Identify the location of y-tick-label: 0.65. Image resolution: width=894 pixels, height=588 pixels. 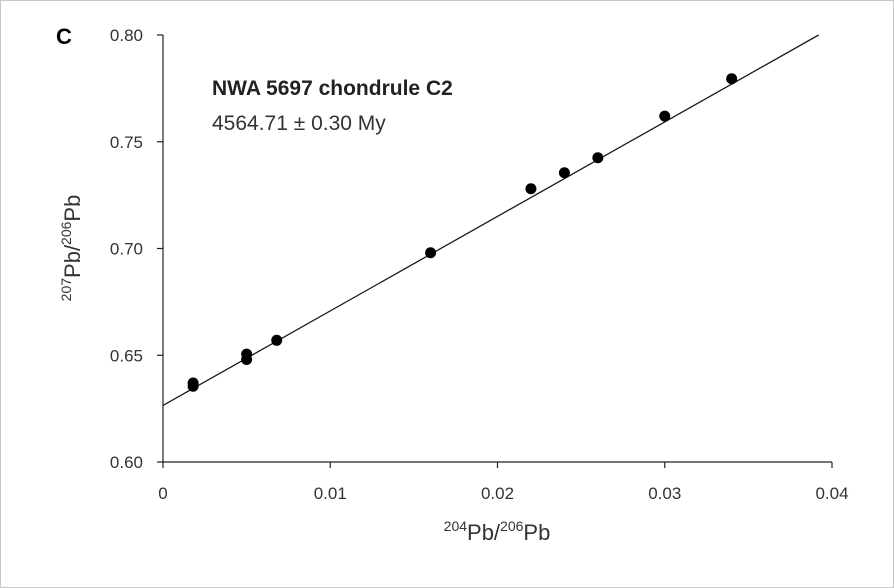
(126, 355).